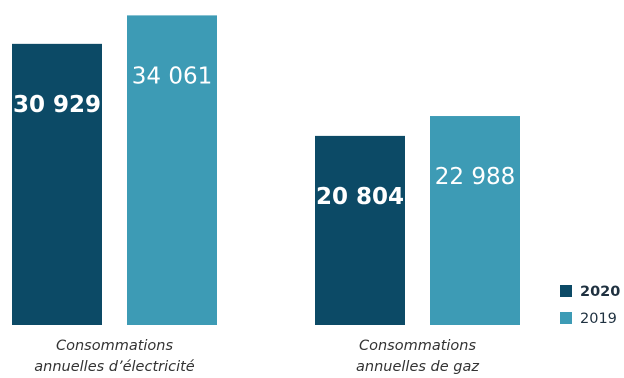 The width and height of the screenshot is (624, 378). Describe the element at coordinates (417, 367) in the screenshot. I see `category-label-1-line-1: annuelles de gaz` at that location.